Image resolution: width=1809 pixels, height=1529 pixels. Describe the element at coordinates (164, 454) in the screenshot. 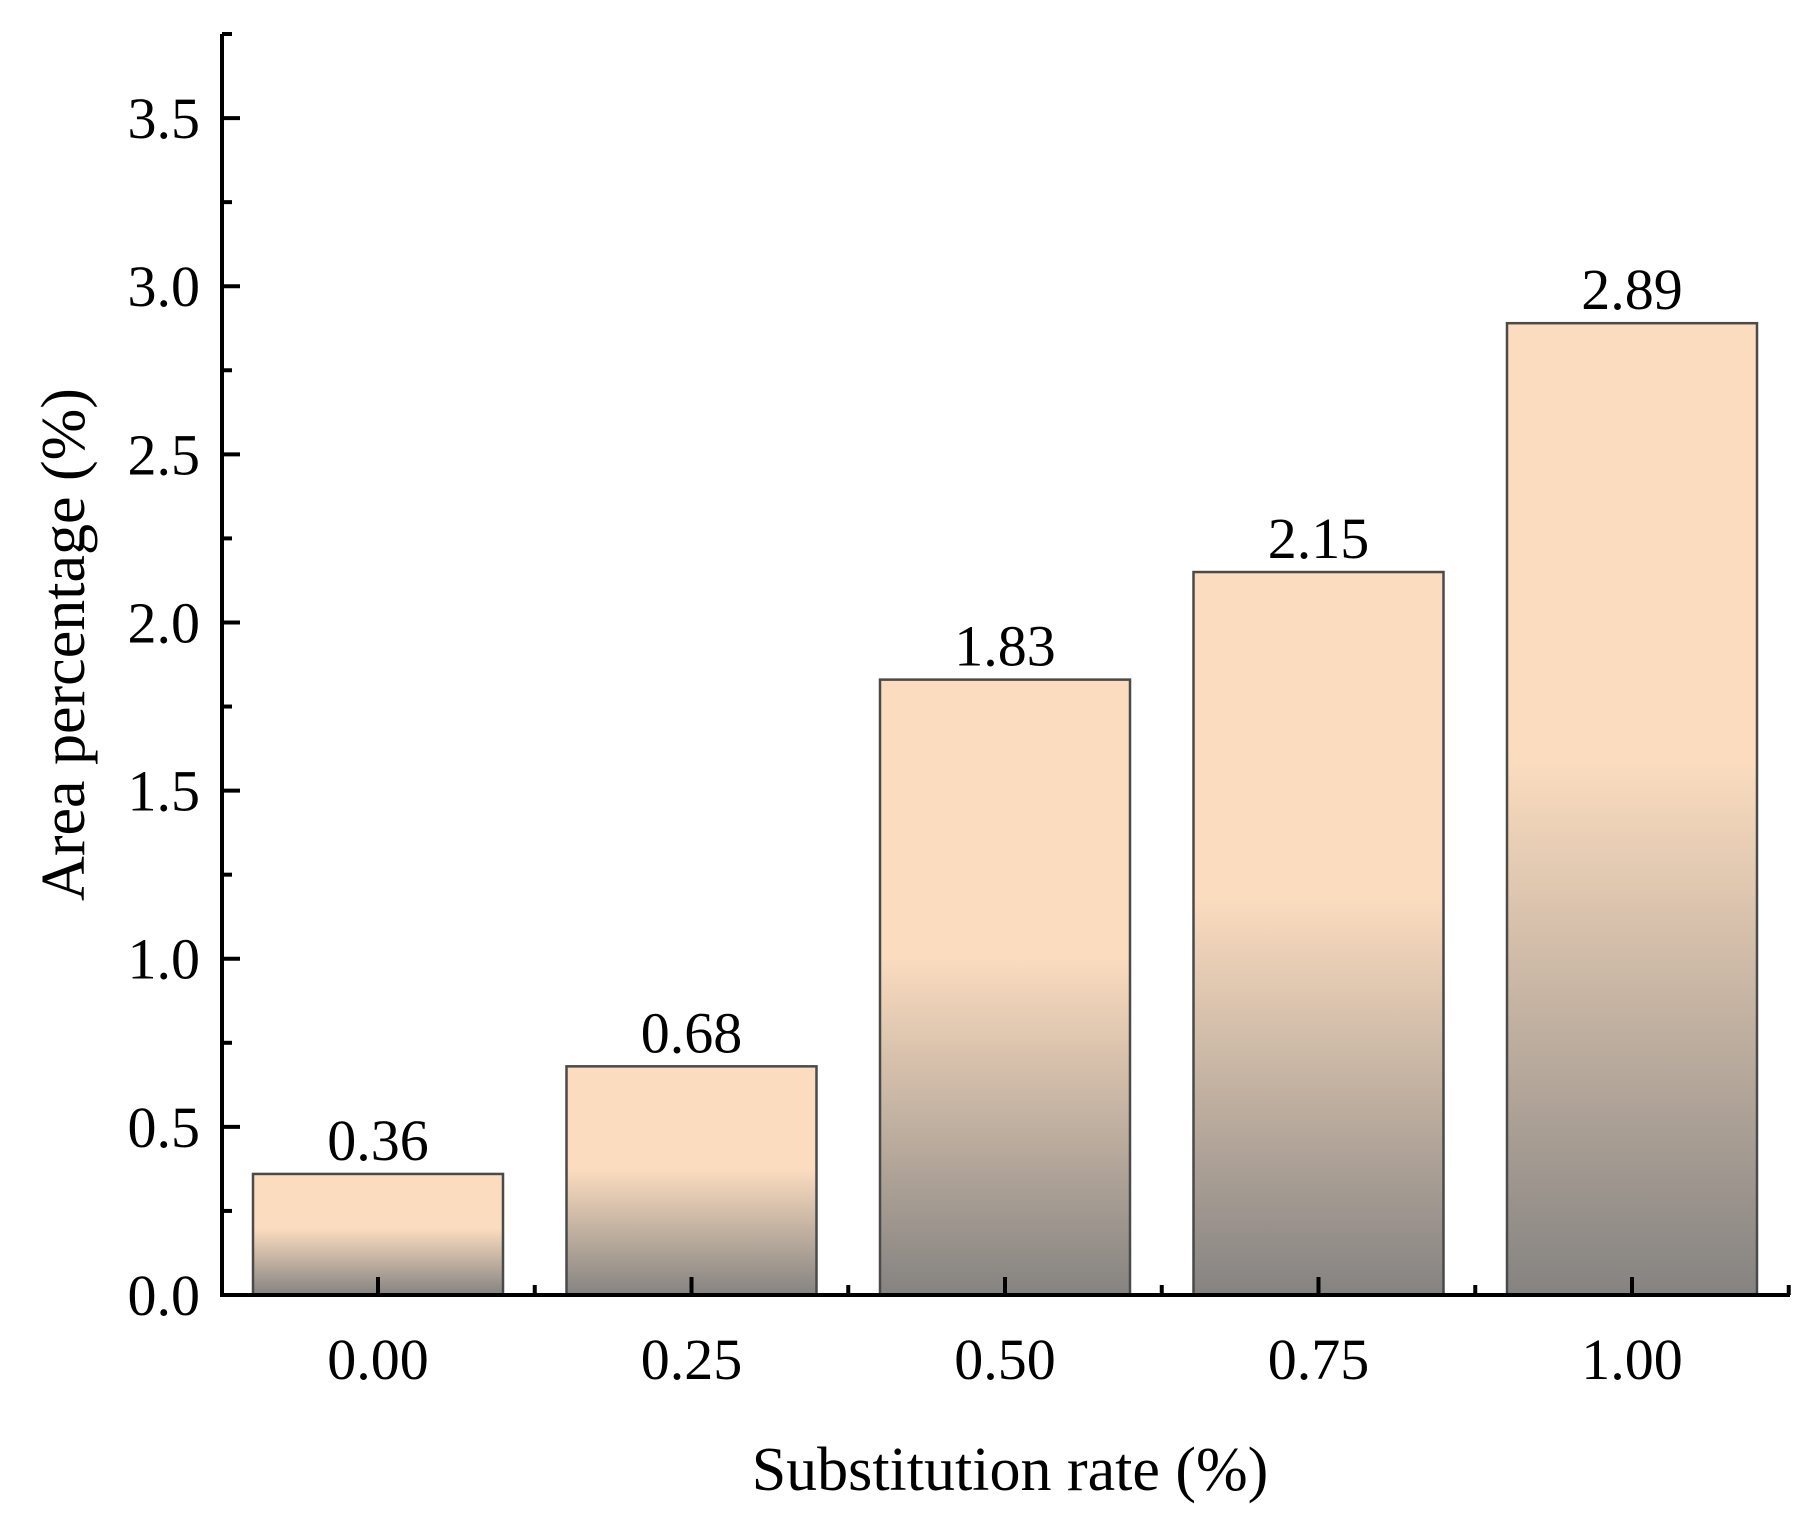

I see `y-tick-label: 2.5` at that location.